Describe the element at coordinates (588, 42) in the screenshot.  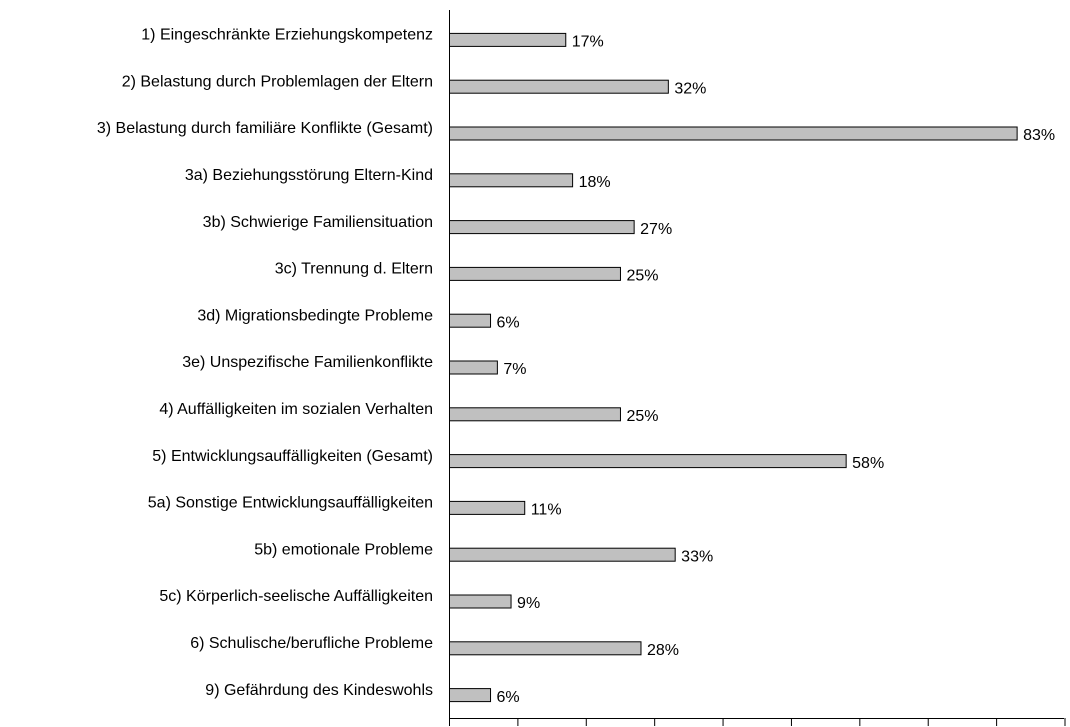
I see `value-label: 17%` at that location.